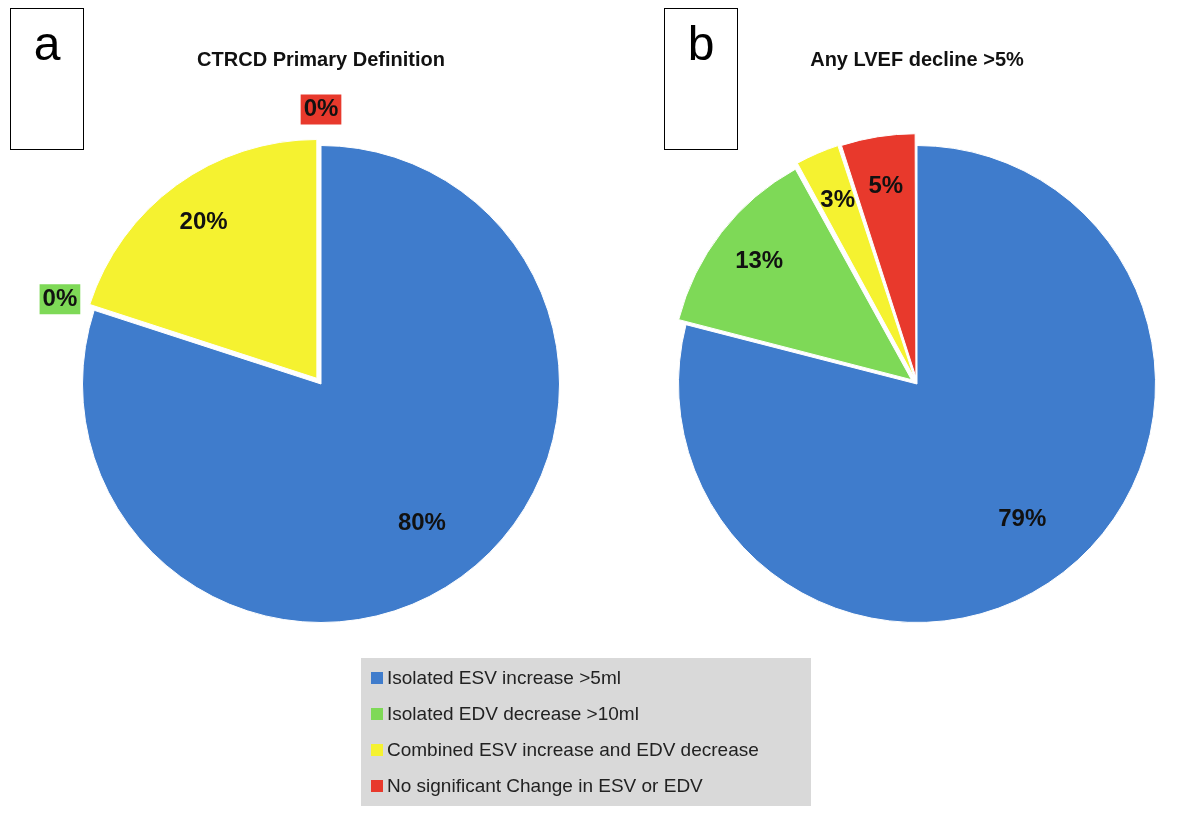  Describe the element at coordinates (513, 714) in the screenshot. I see `legend-label: Isolated EDV decrease >10ml` at that location.